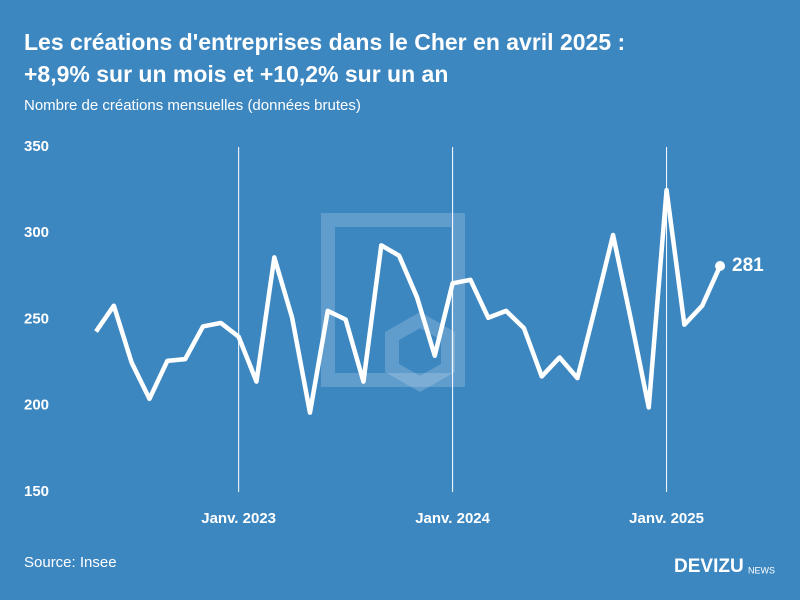 The width and height of the screenshot is (800, 600). Describe the element at coordinates (36, 146) in the screenshot. I see `y-tick-label: 350` at that location.